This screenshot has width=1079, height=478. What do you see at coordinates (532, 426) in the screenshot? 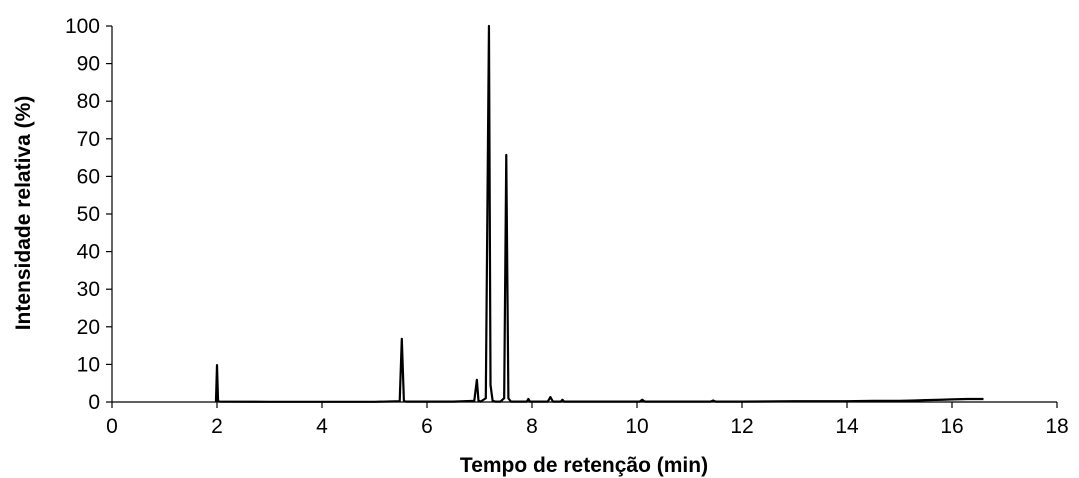
I see `x-tick-label: 8` at bounding box center [532, 426].